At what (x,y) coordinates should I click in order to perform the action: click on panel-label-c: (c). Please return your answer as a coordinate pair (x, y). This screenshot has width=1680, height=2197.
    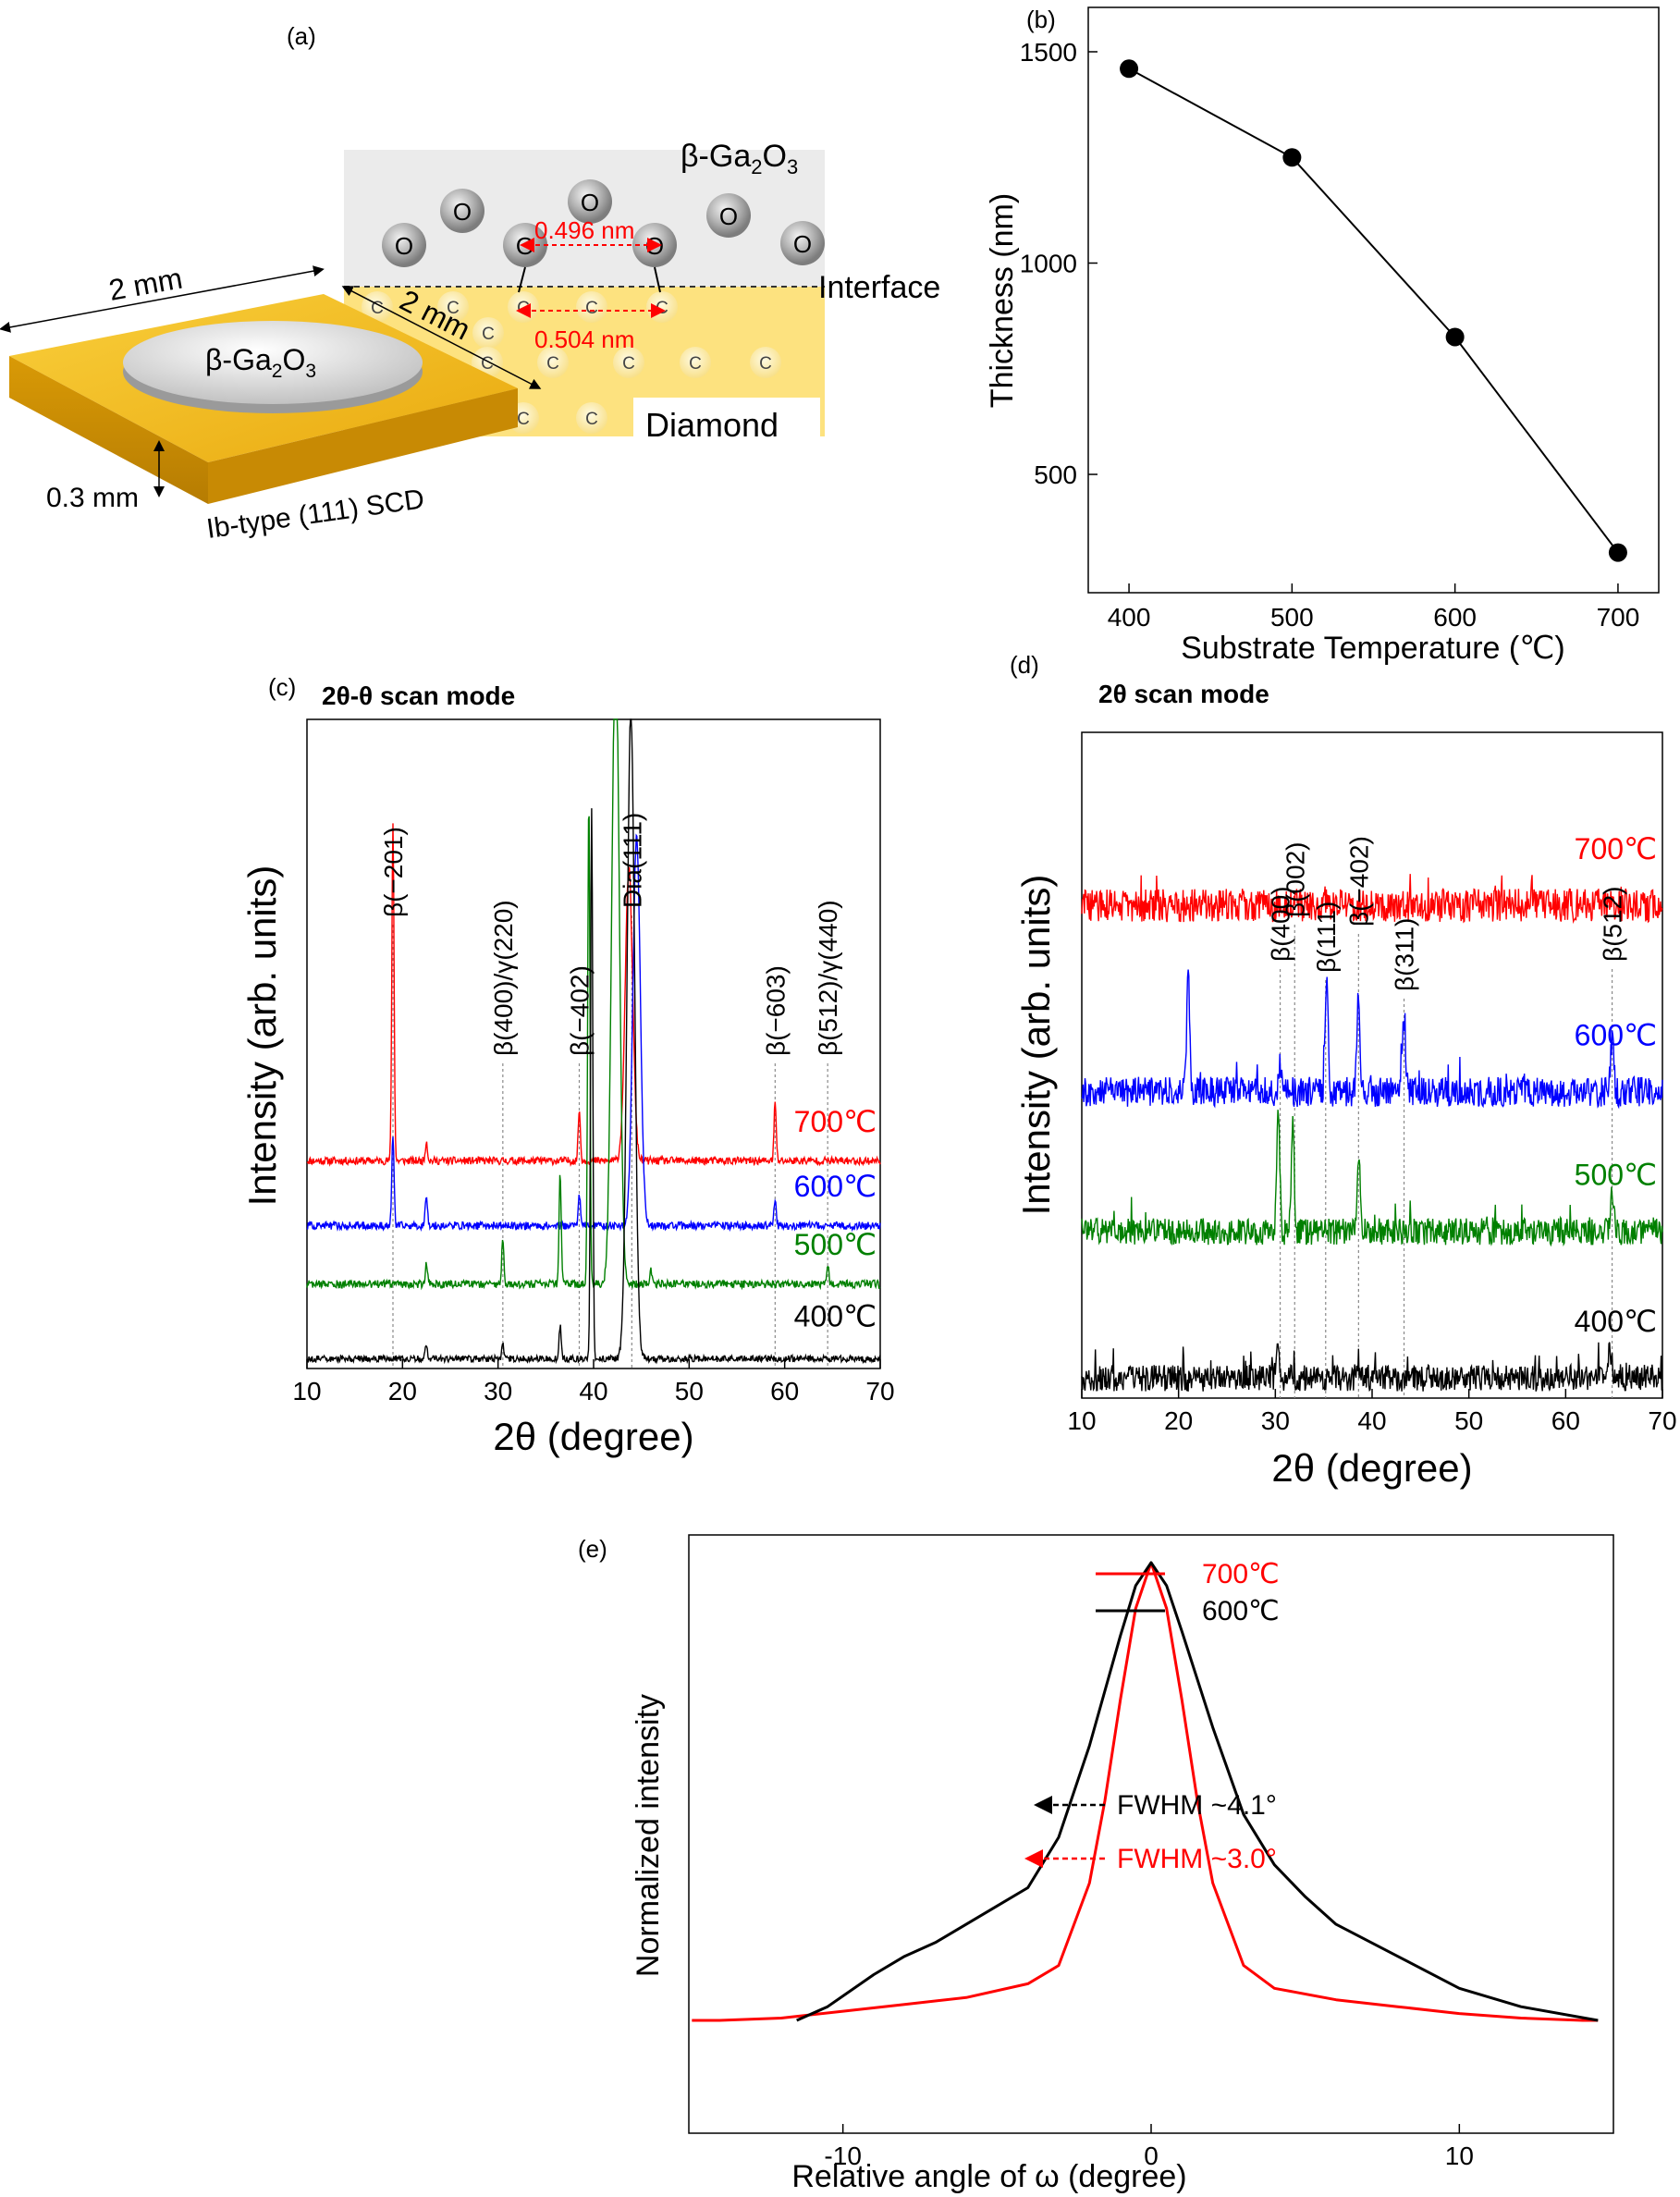
    Looking at the image, I should click on (282, 687).